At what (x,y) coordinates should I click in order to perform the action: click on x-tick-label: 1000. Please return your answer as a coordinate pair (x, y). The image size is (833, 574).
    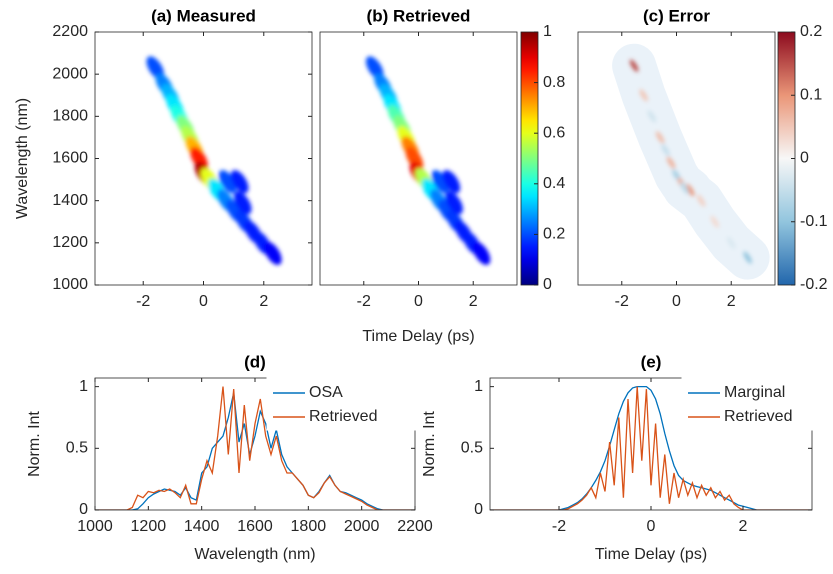
    Looking at the image, I should click on (95, 526).